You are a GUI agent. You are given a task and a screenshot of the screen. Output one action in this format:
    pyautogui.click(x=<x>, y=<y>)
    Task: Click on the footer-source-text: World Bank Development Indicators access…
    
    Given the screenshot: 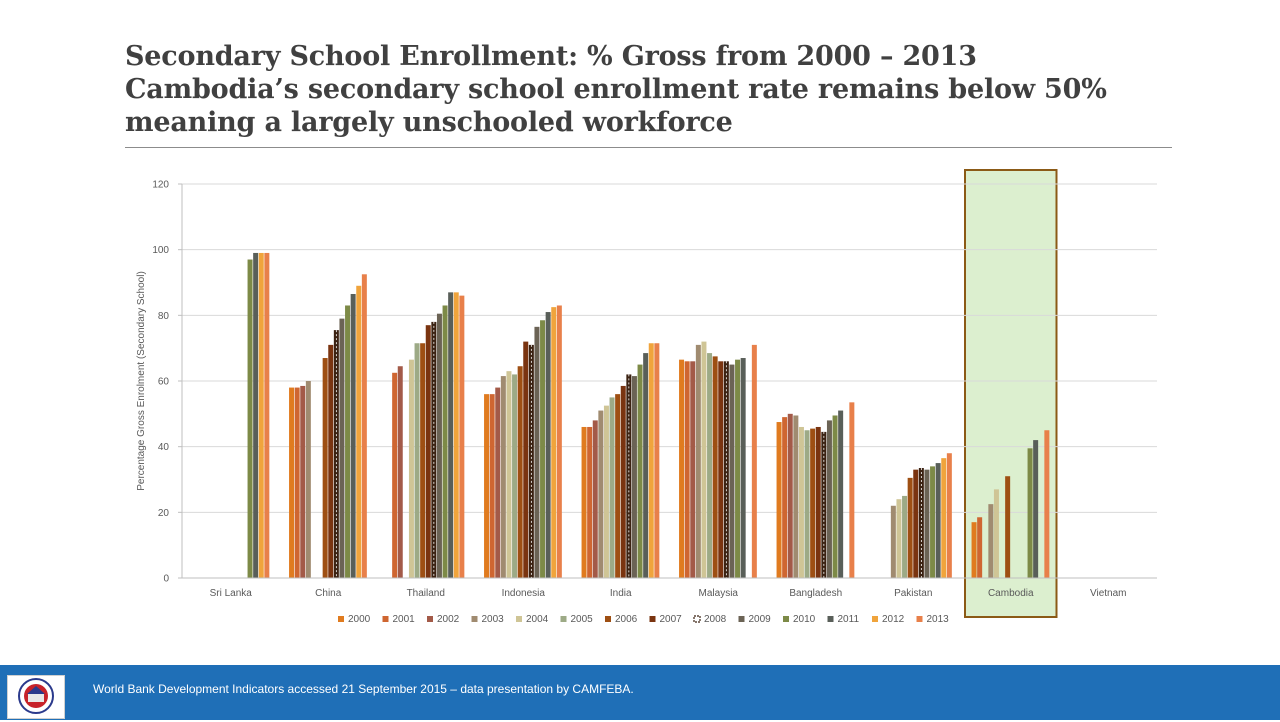 What is the action you would take?
    pyautogui.click(x=363, y=689)
    